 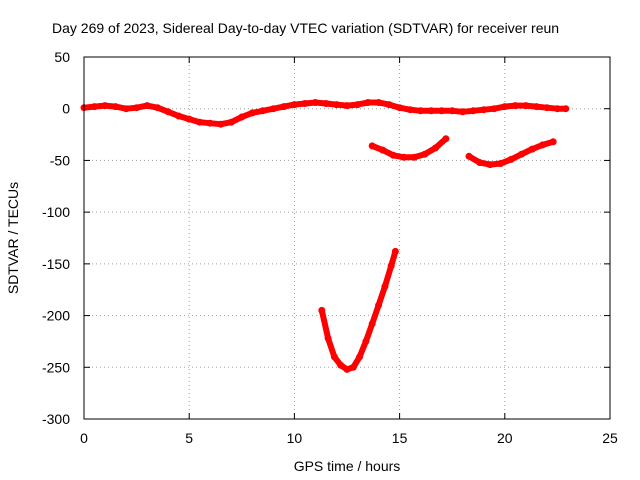 What do you see at coordinates (358, 310) in the screenshot?
I see `series-dip` at bounding box center [358, 310].